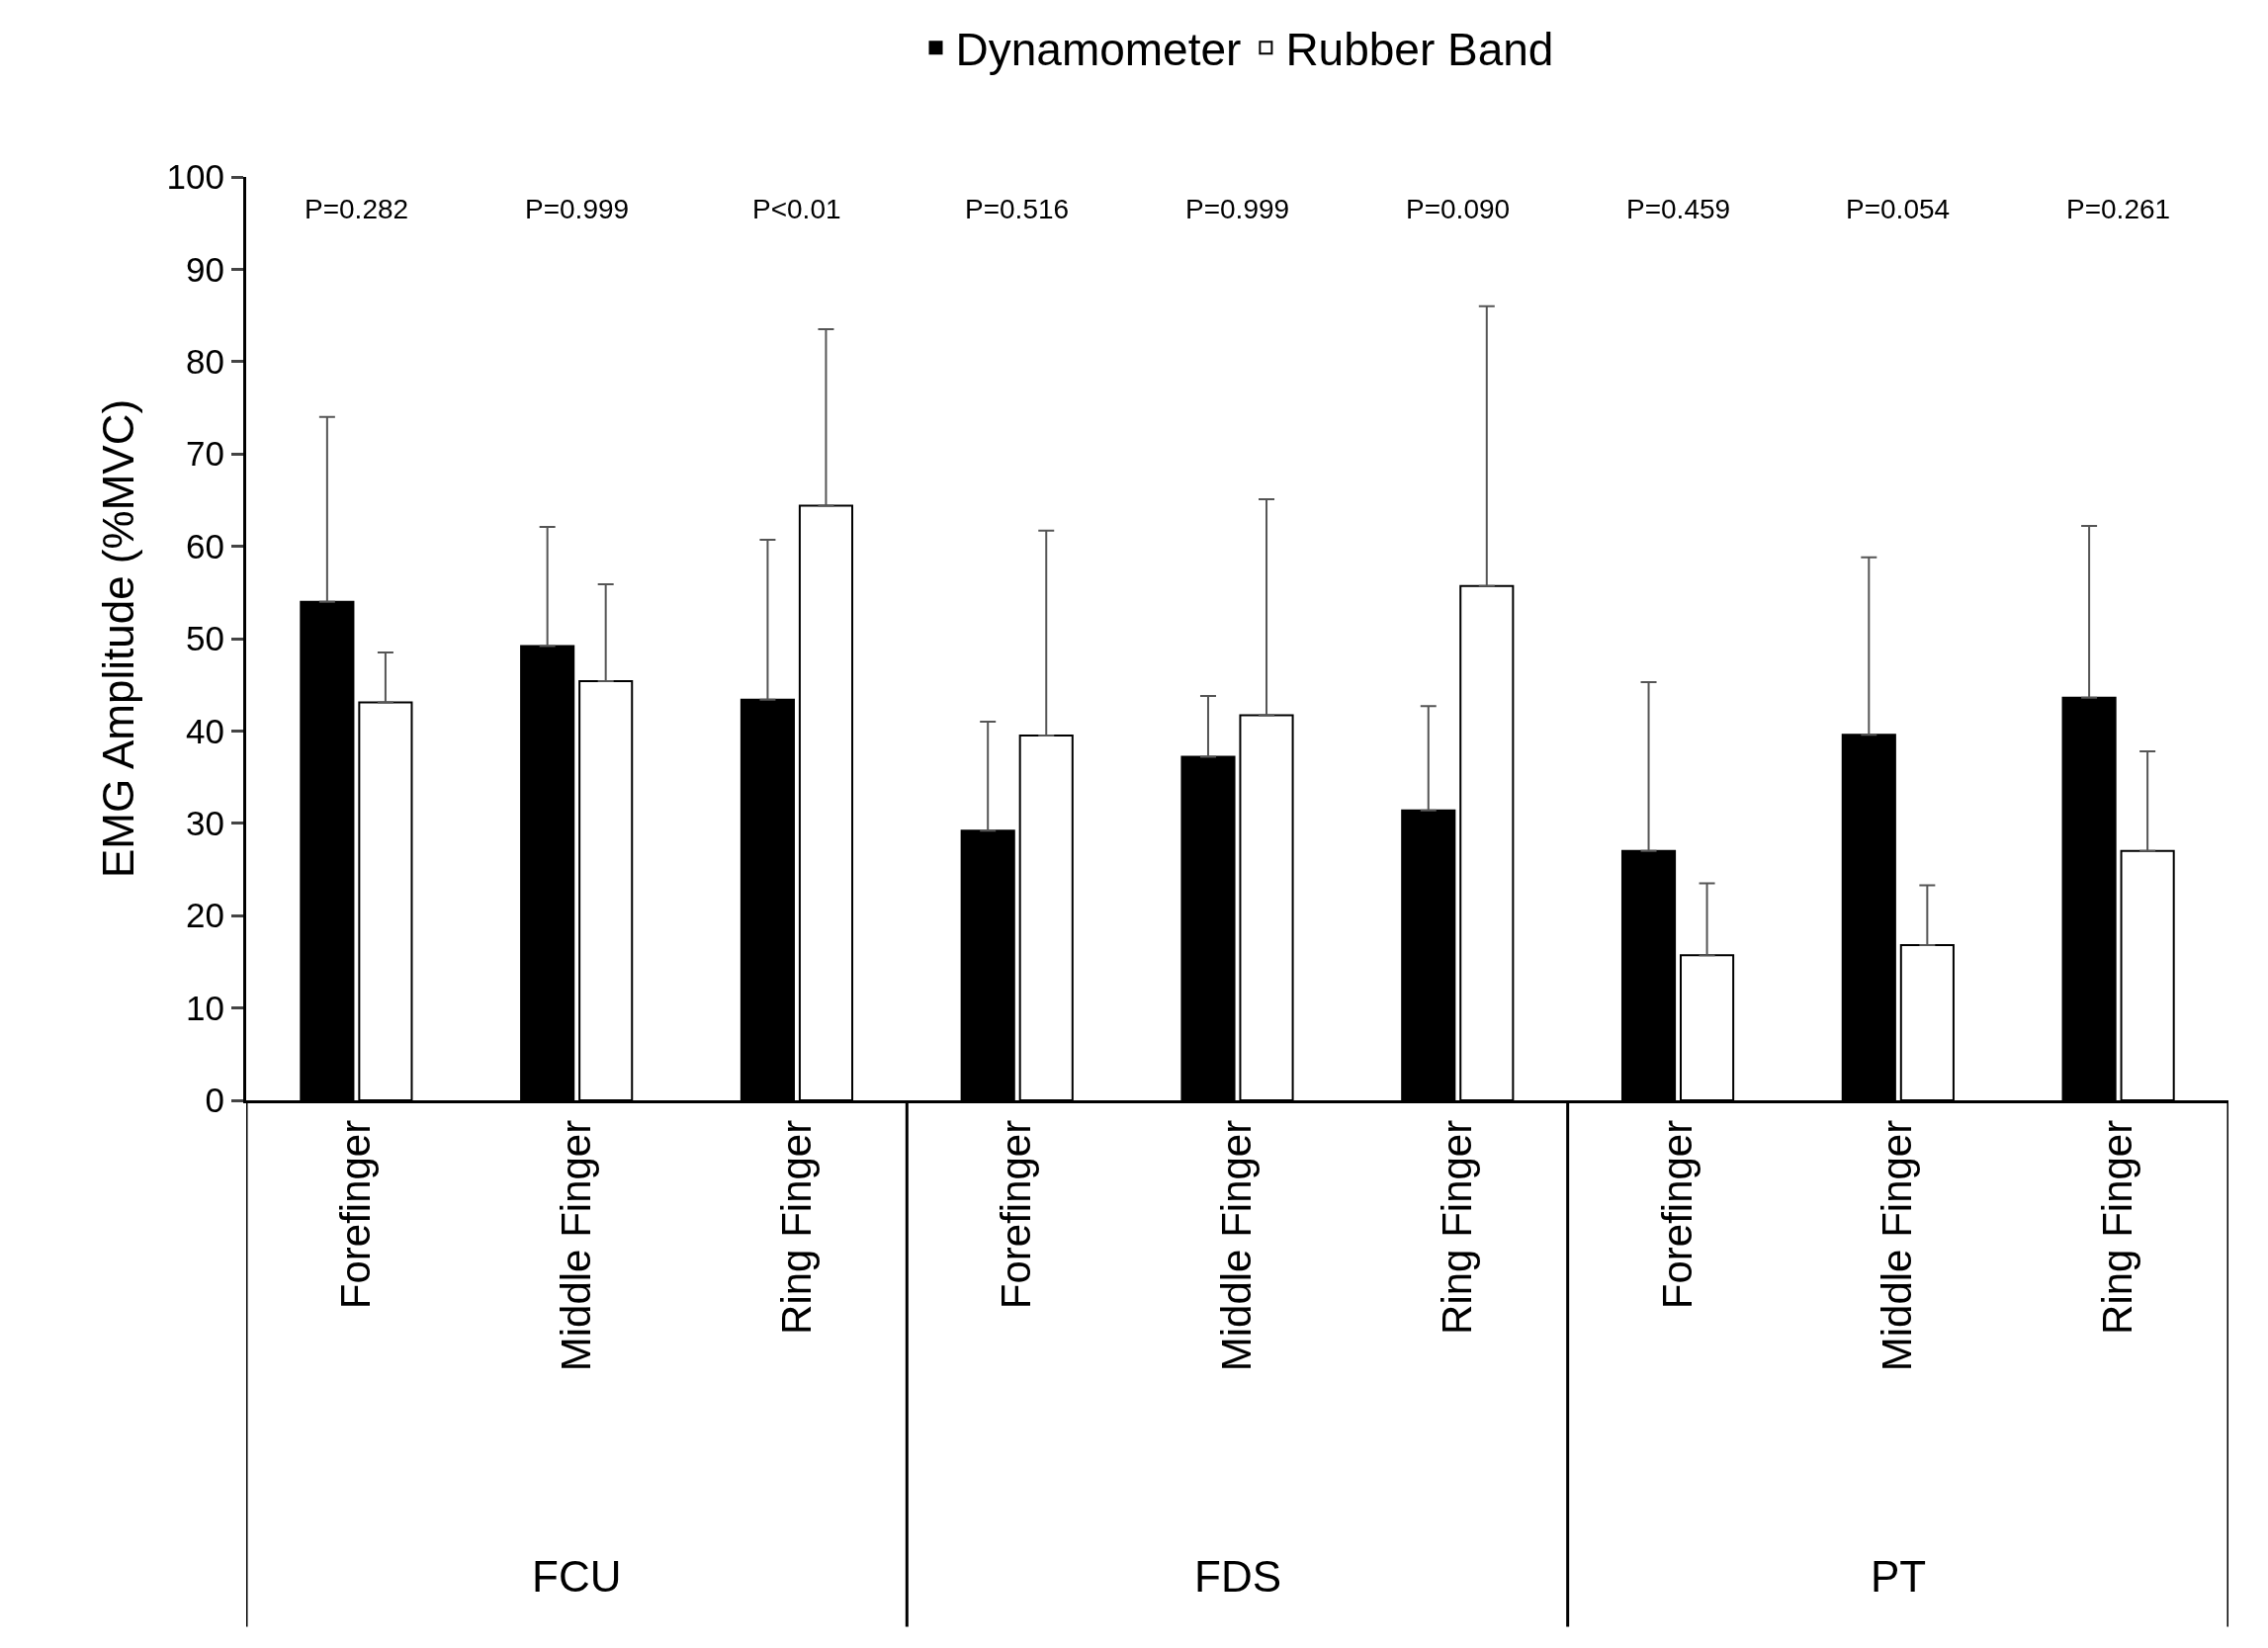  I want to click on y-tick-label: 80, so click(205, 362).